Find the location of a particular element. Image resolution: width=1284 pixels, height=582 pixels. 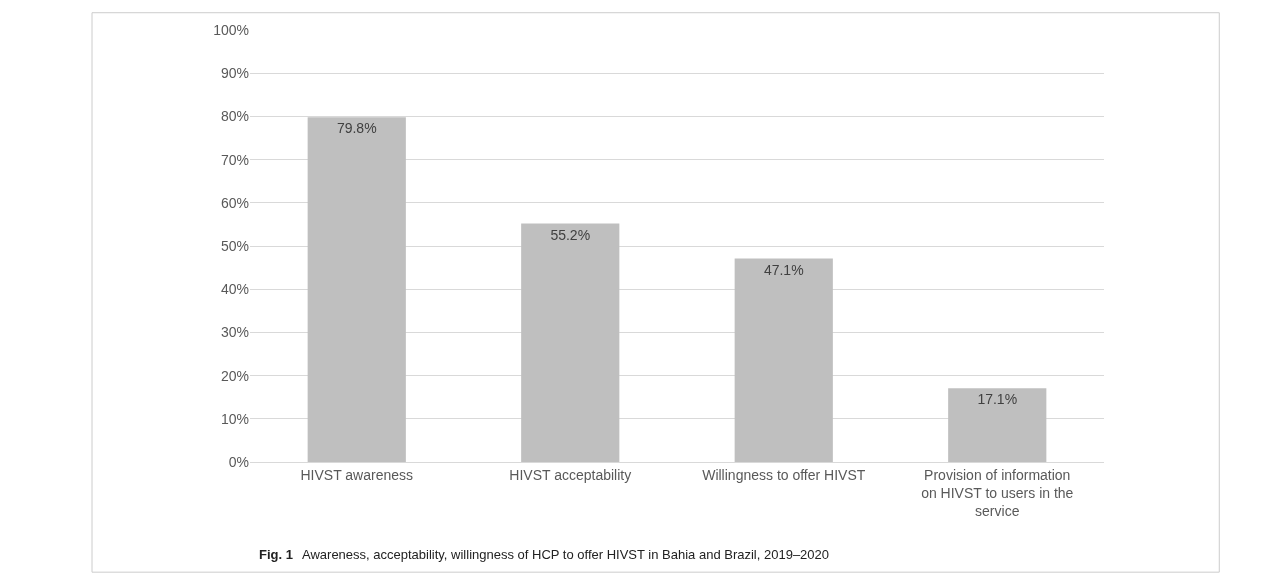

text: Awareness, acceptability, willingness of HCP to offer HIVST in Bahia and Brazil, 2019–2020 is located at coordinates (566, 554).